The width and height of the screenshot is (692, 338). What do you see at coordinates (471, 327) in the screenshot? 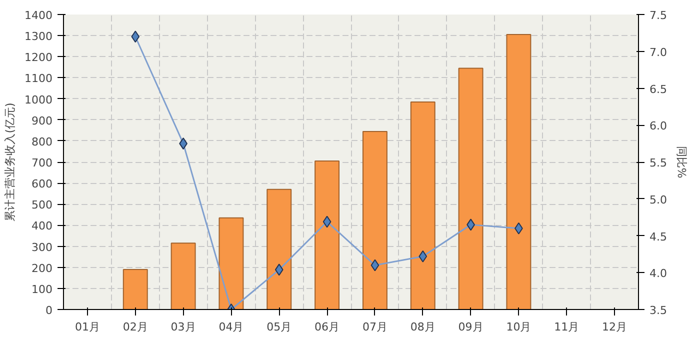
I see `x-tick-label: 09月` at bounding box center [471, 327].